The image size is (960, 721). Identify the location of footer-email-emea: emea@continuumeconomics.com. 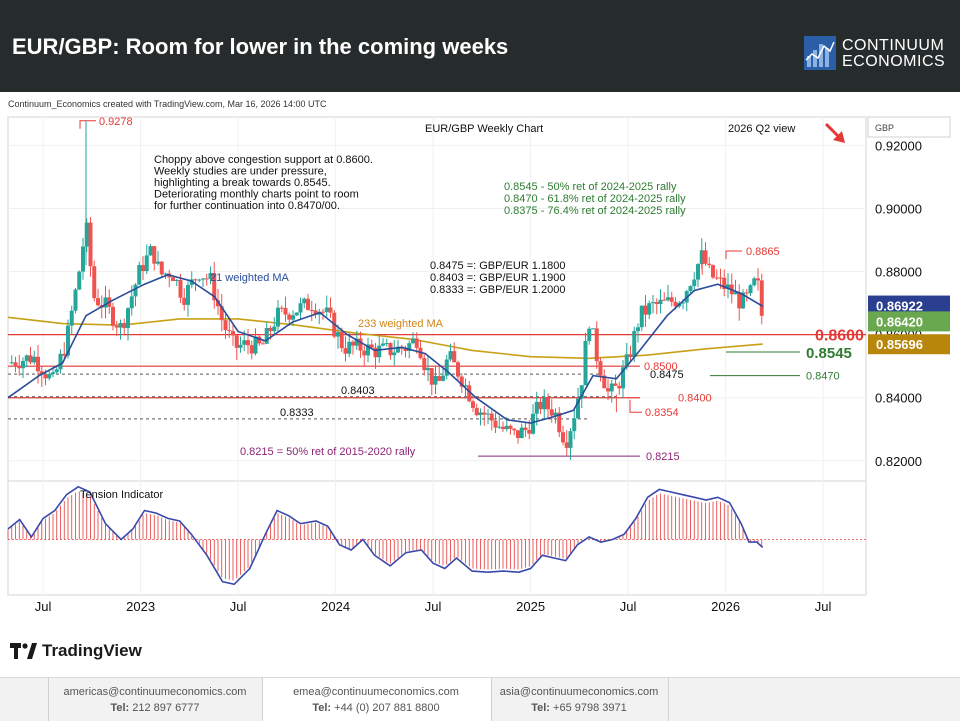
(376, 692).